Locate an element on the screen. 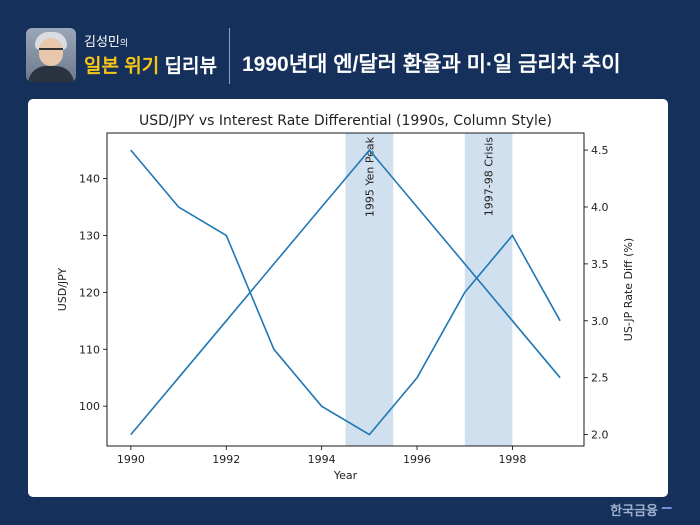  y-right-tick-label-2.0: 2.0 is located at coordinates (600, 435).